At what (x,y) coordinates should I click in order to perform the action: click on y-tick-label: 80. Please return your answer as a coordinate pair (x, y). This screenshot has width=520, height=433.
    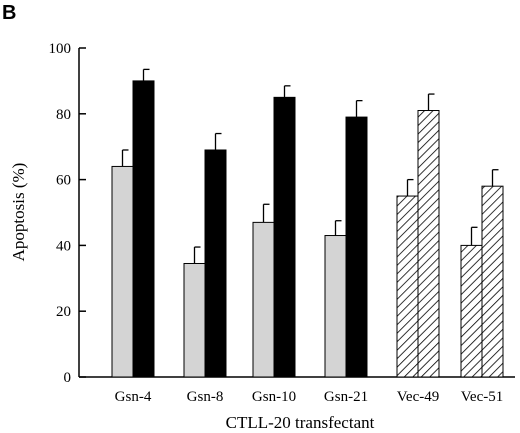
    Looking at the image, I should click on (63, 115).